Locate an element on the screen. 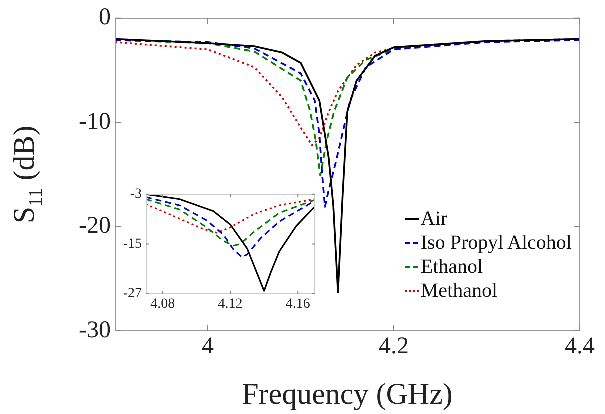 Image resolution: width=605 pixels, height=414 pixels. x-tick-label: 4.08 is located at coordinates (163, 304).